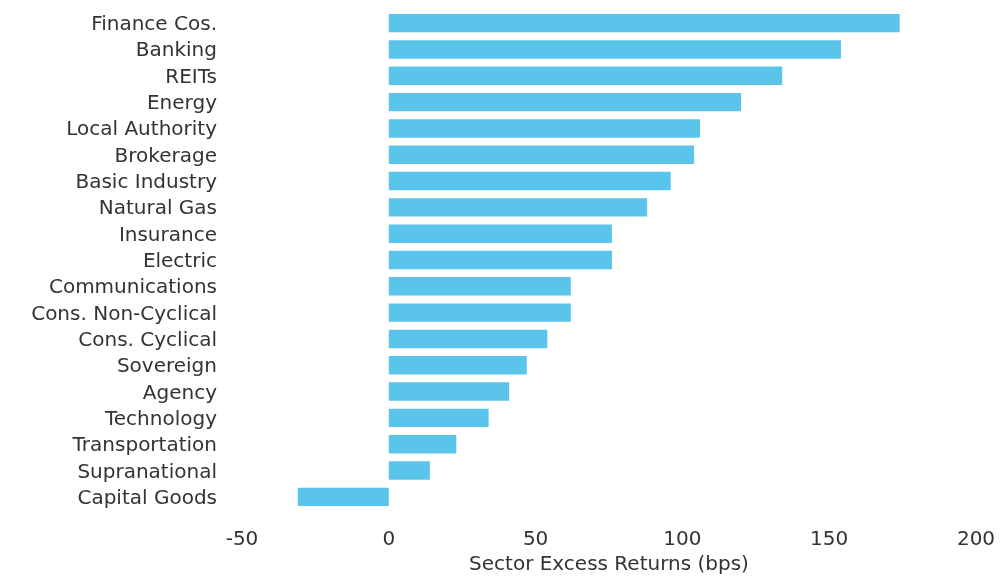 The height and width of the screenshot is (586, 1002). What do you see at coordinates (176, 49) in the screenshot?
I see `y-tick-label: Banking` at bounding box center [176, 49].